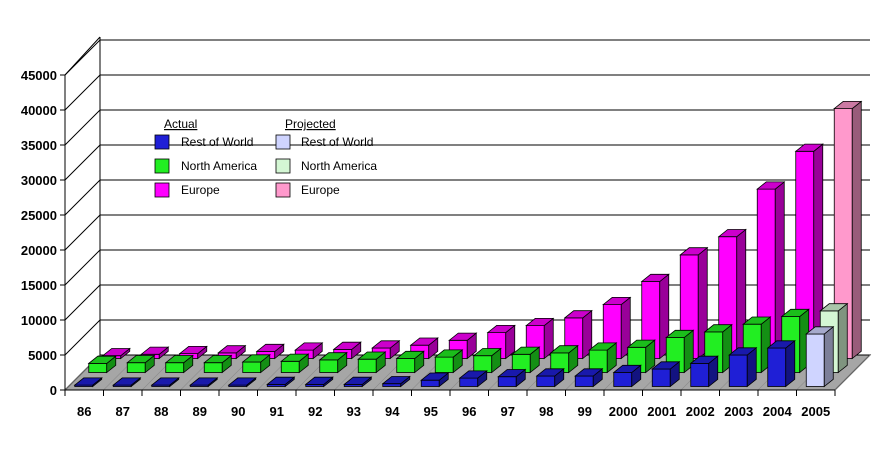 The height and width of the screenshot is (456, 895). Describe the element at coordinates (392, 411) in the screenshot. I see `x-tick-label: 94` at that location.